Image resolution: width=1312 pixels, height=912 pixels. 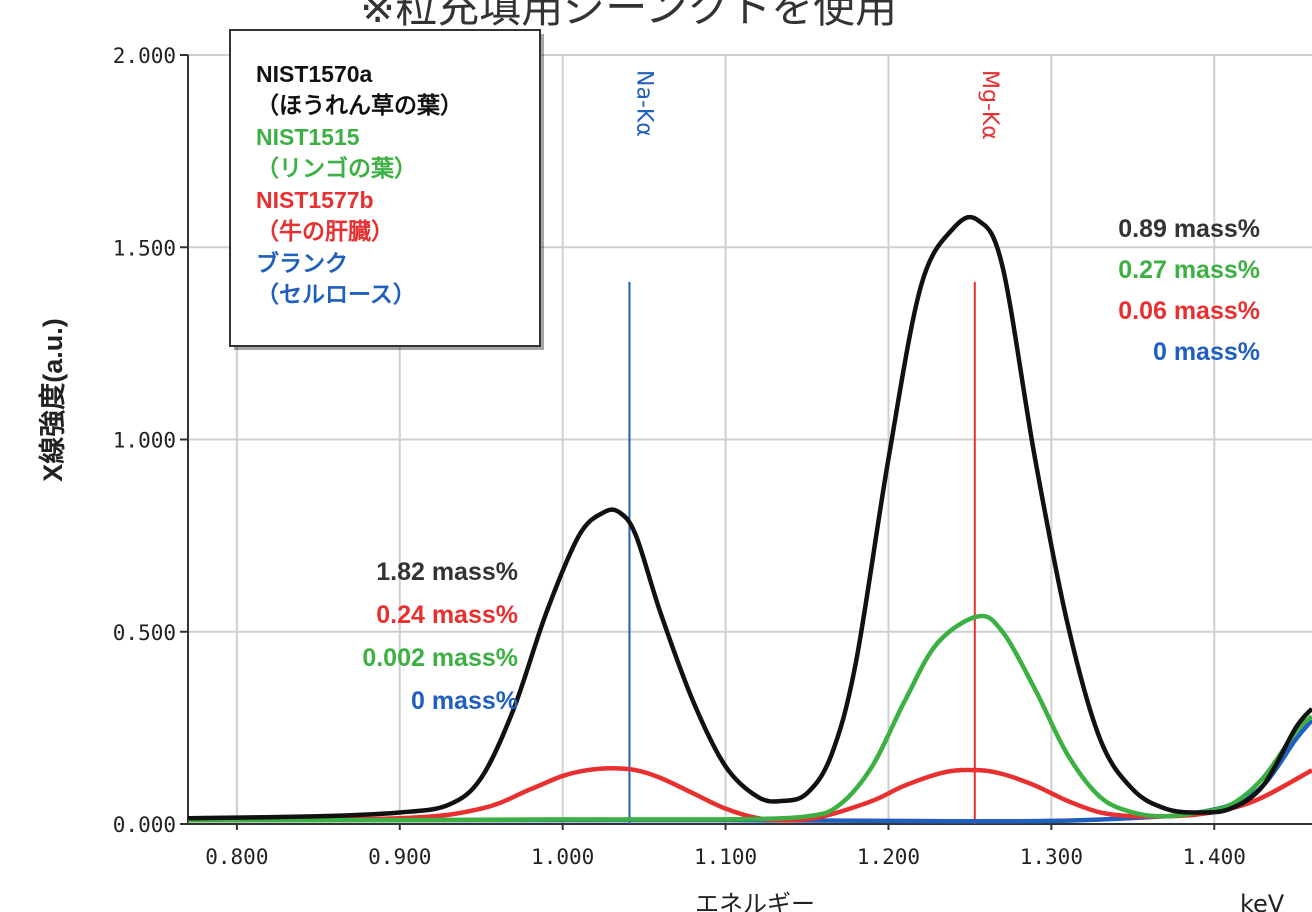 I want to click on annotation-label: 0.27 mass%, so click(x=1189, y=270).